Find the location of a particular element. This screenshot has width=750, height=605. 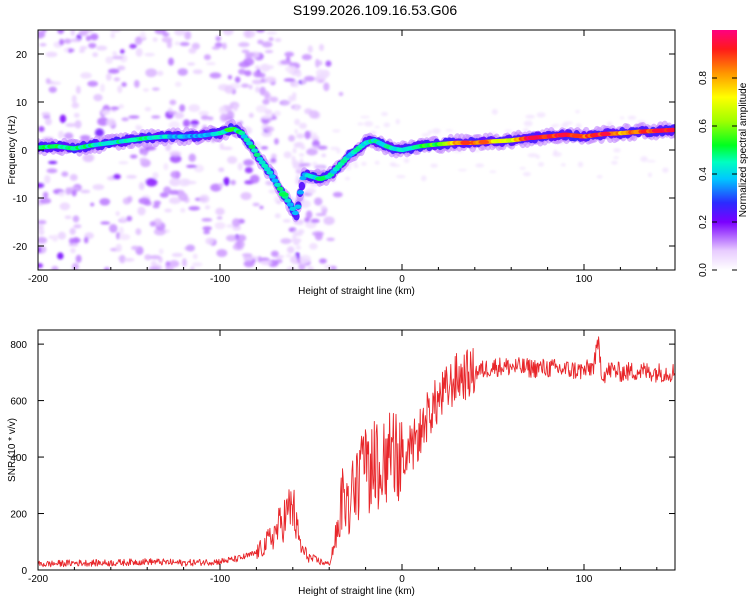

snr-ytick-label: 600 is located at coordinates (18, 402).